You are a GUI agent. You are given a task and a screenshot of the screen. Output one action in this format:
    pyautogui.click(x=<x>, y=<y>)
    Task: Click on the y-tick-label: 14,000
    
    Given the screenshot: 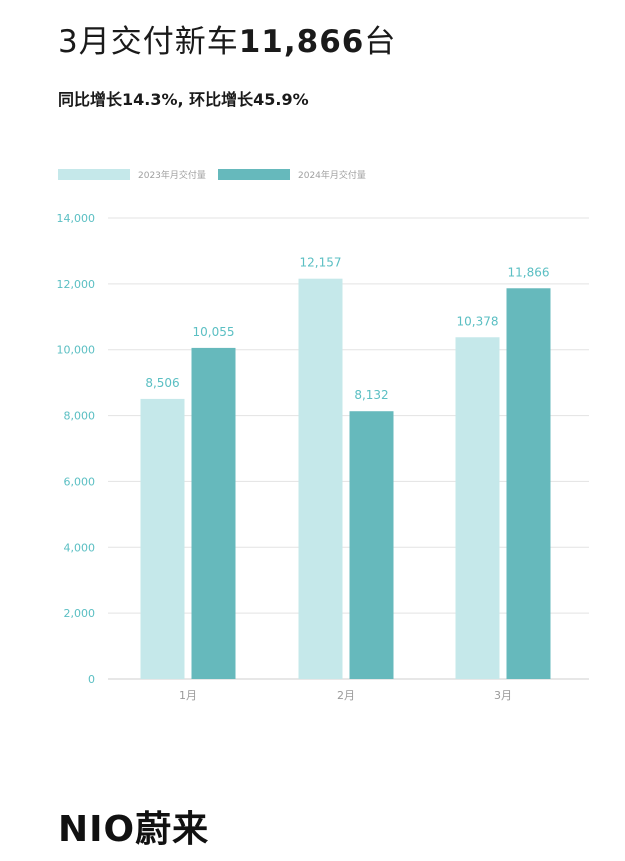 What is the action you would take?
    pyautogui.click(x=76, y=218)
    